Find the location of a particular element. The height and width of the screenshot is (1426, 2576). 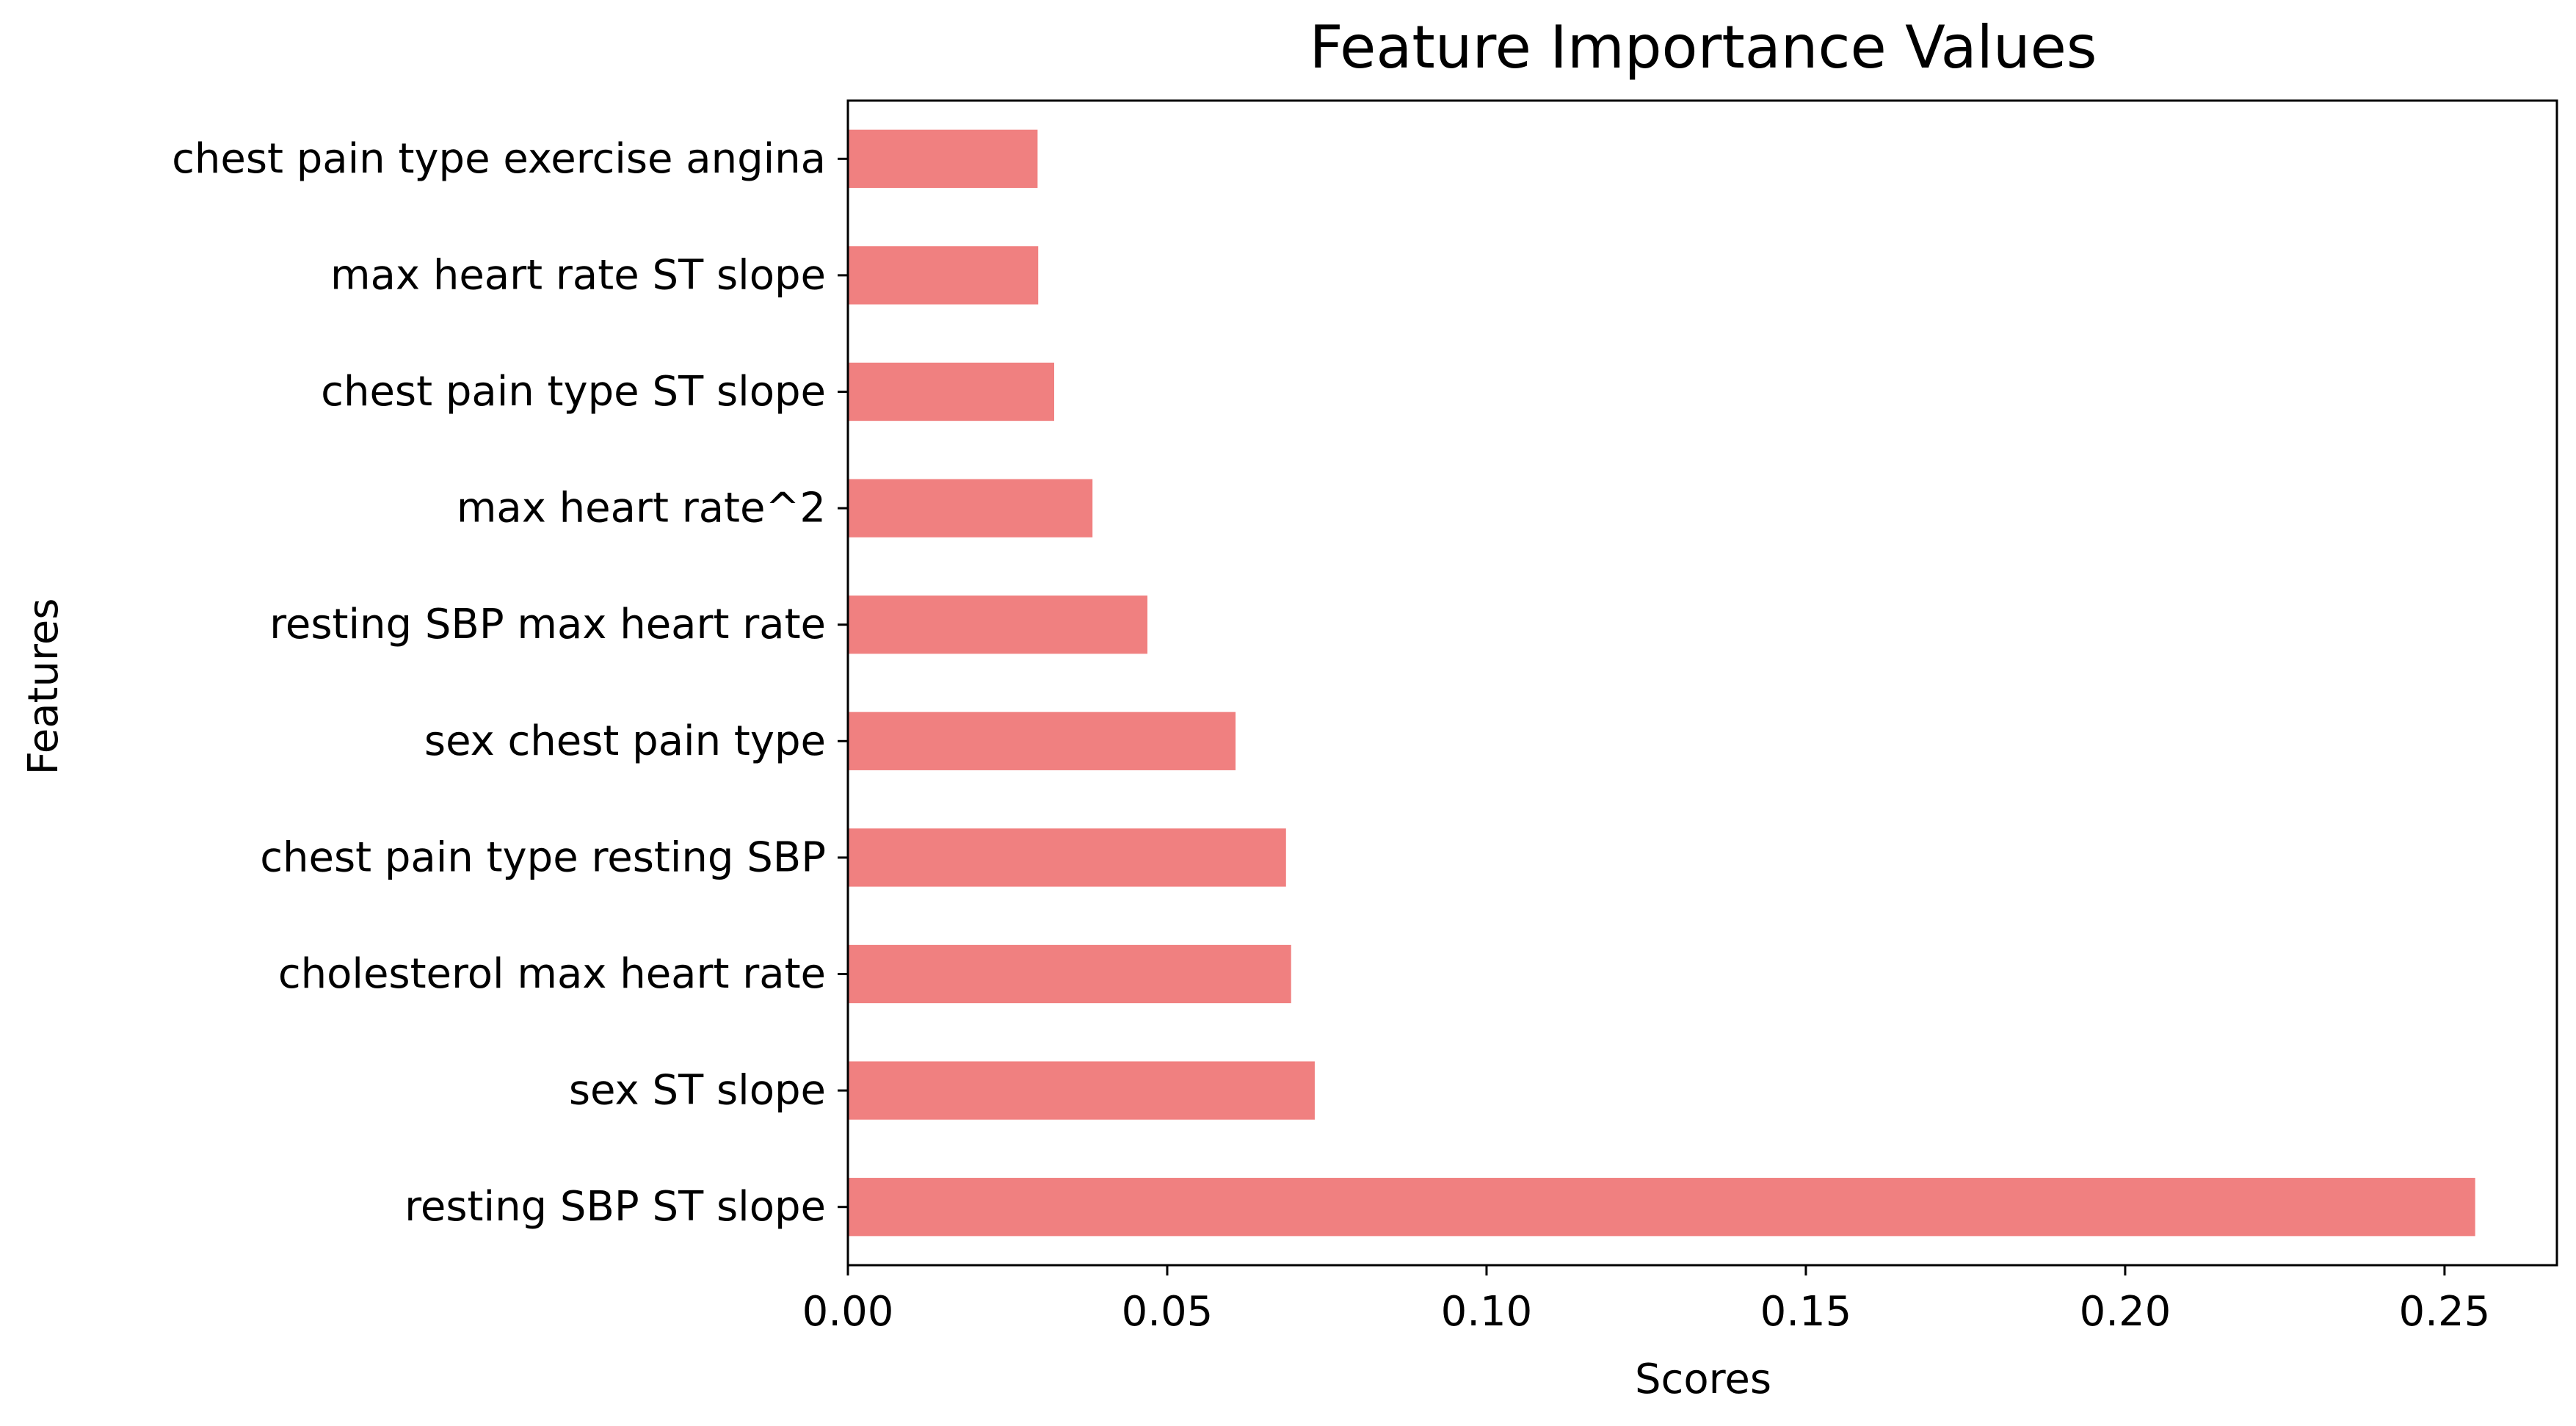

x-tick-label: 0.15 is located at coordinates (1806, 1312).